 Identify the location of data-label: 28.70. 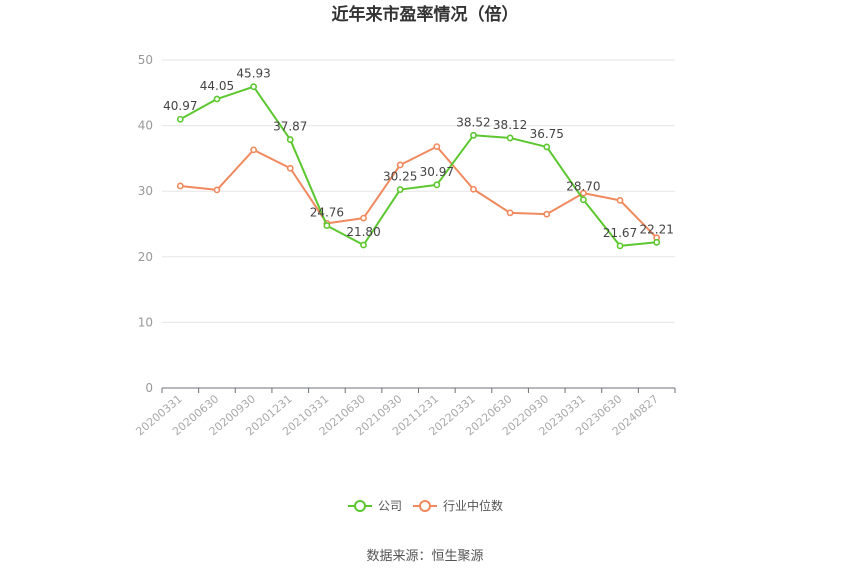
(583, 187).